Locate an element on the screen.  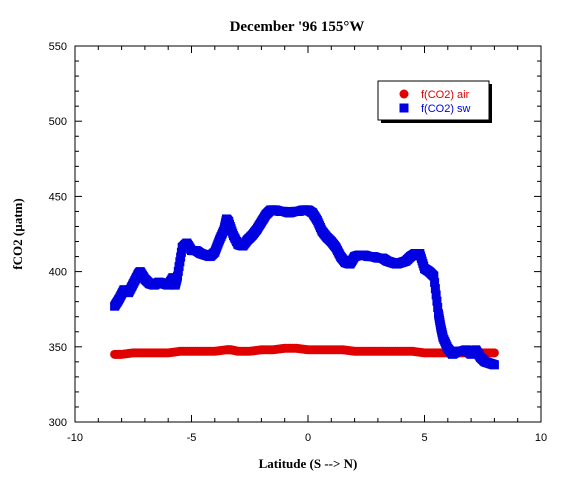
chart-title: December '96 155°W is located at coordinates (297, 27).